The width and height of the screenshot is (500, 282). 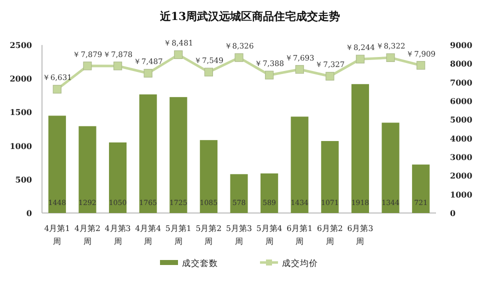 What do you see at coordinates (461, 63) in the screenshot?
I see `y2-tick-label: 8000` at bounding box center [461, 63].